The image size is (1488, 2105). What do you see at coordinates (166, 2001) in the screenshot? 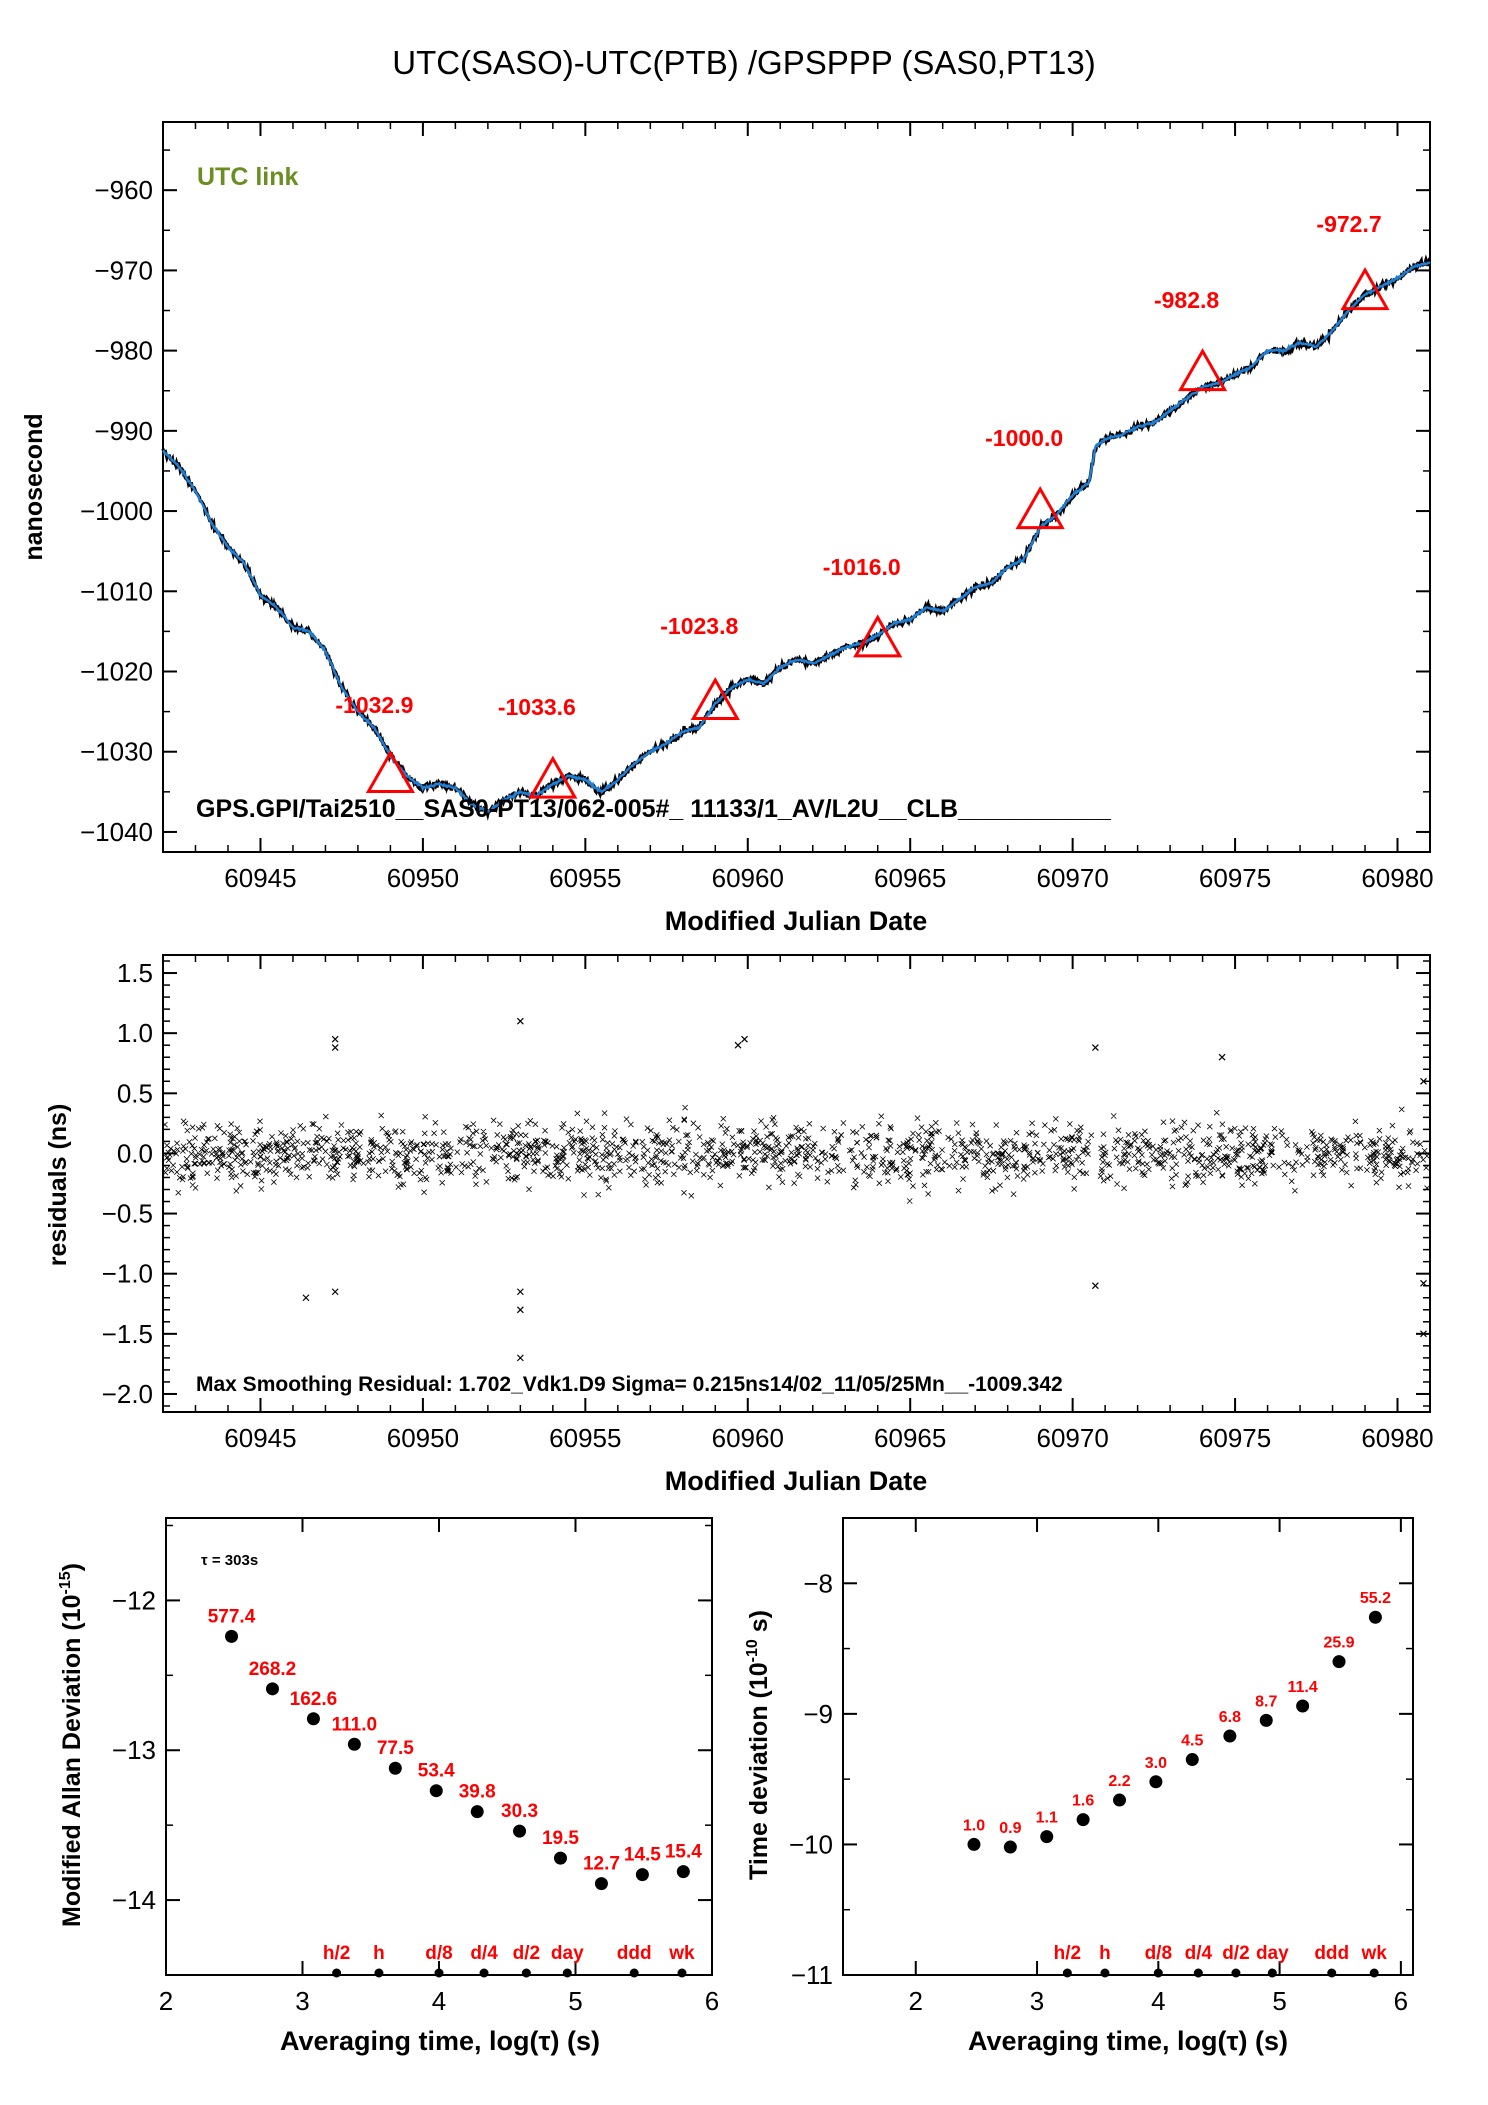
I see `x-tick-label: 2` at bounding box center [166, 2001].